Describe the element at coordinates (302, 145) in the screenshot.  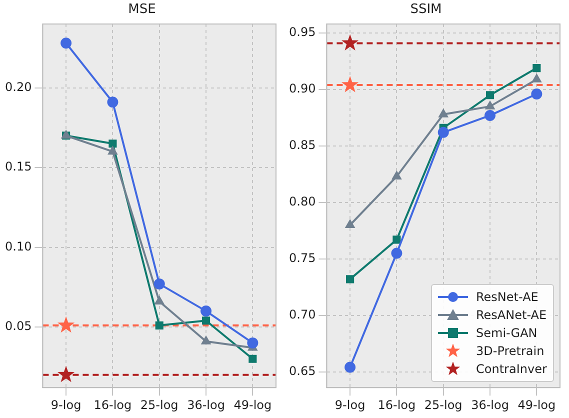
I see `y-tick-label: 0.85` at that location.